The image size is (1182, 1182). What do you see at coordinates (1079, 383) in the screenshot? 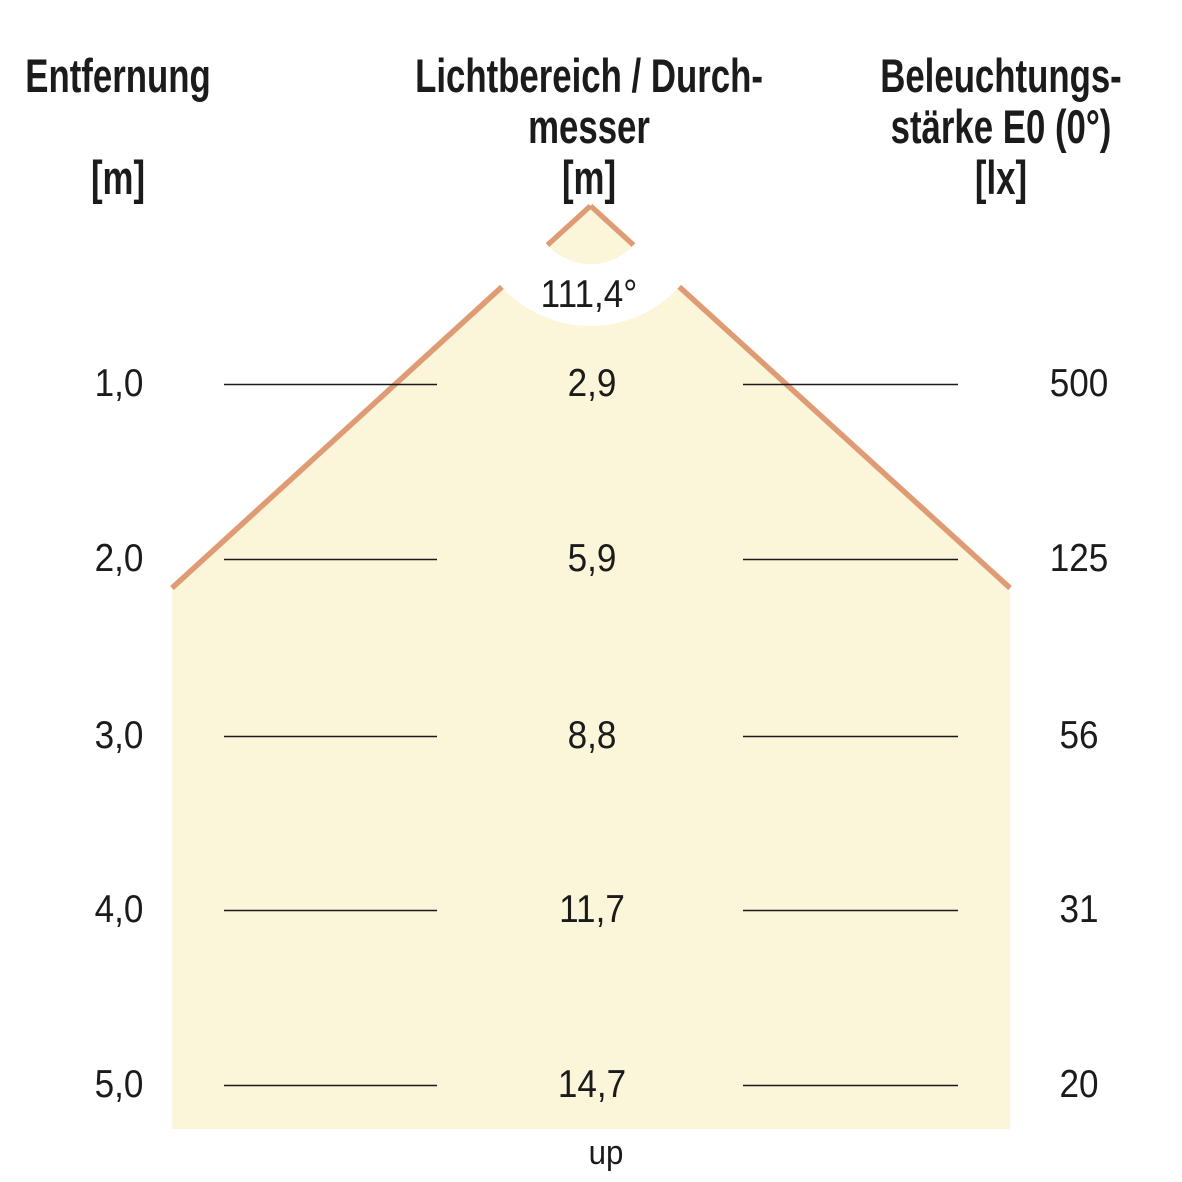
I see `illuminance-value: 500` at bounding box center [1079, 383].